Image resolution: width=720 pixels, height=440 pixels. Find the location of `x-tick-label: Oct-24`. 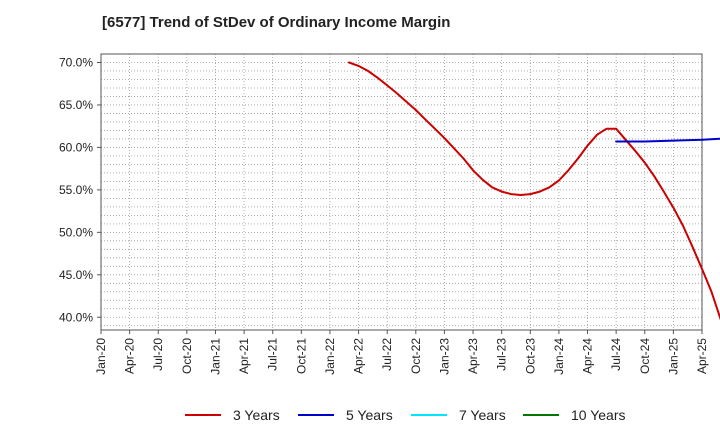

x-tick-label: Oct-24 is located at coordinates (645, 356).